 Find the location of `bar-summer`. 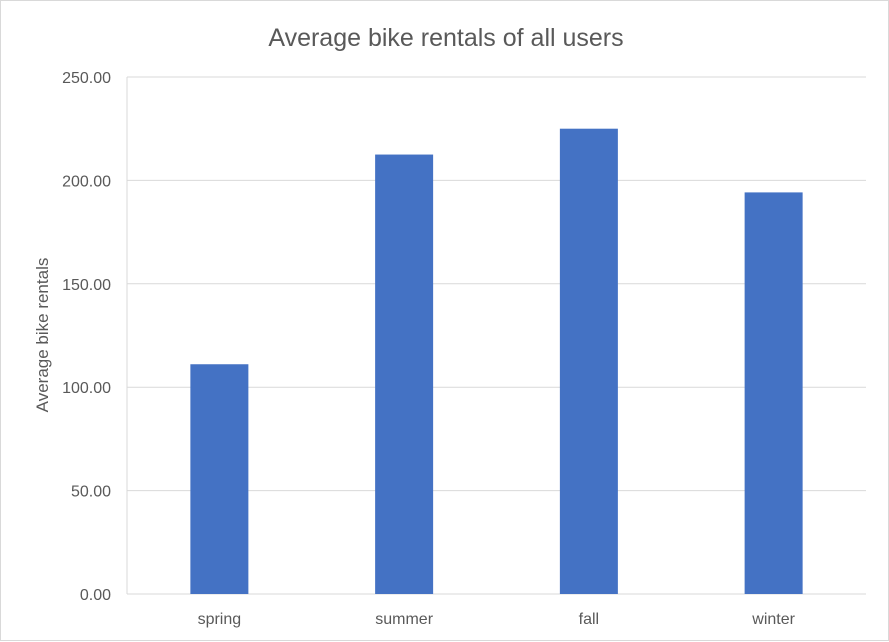

bar-summer is located at coordinates (404, 374).